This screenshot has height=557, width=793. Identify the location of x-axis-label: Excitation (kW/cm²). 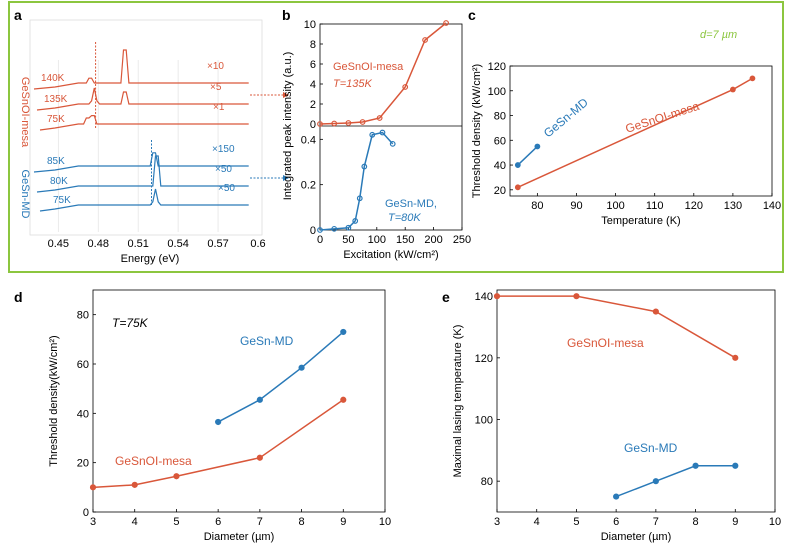
(390, 255).